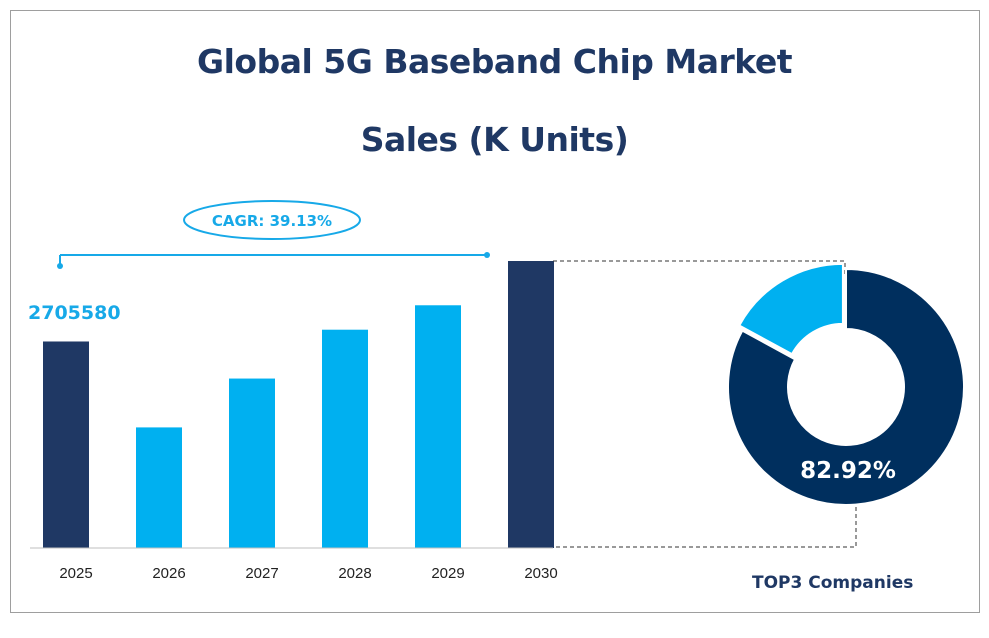 This screenshot has width=989, height=638. What do you see at coordinates (159, 487) in the screenshot?
I see `bar-2026` at bounding box center [159, 487].